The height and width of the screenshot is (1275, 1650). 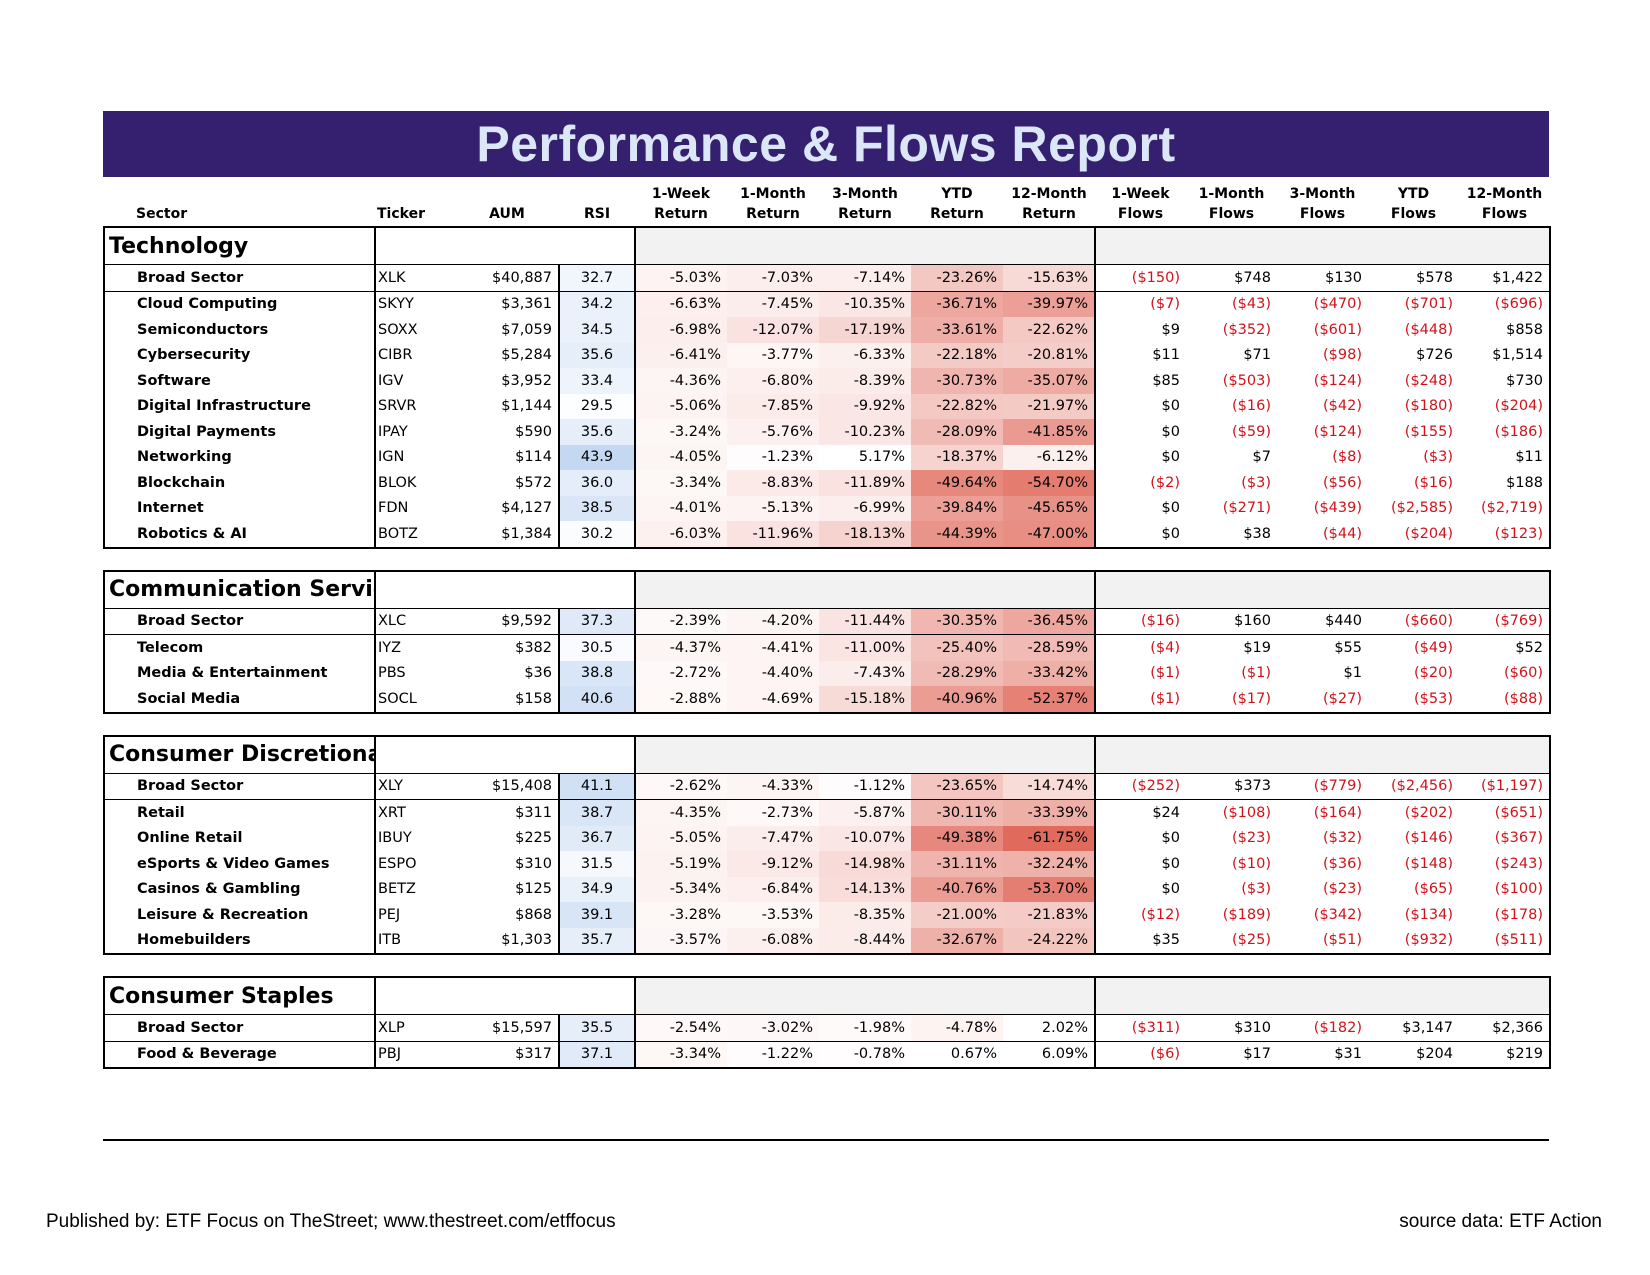 What do you see at coordinates (507, 355) in the screenshot?
I see `aum-value: $5,284` at bounding box center [507, 355].